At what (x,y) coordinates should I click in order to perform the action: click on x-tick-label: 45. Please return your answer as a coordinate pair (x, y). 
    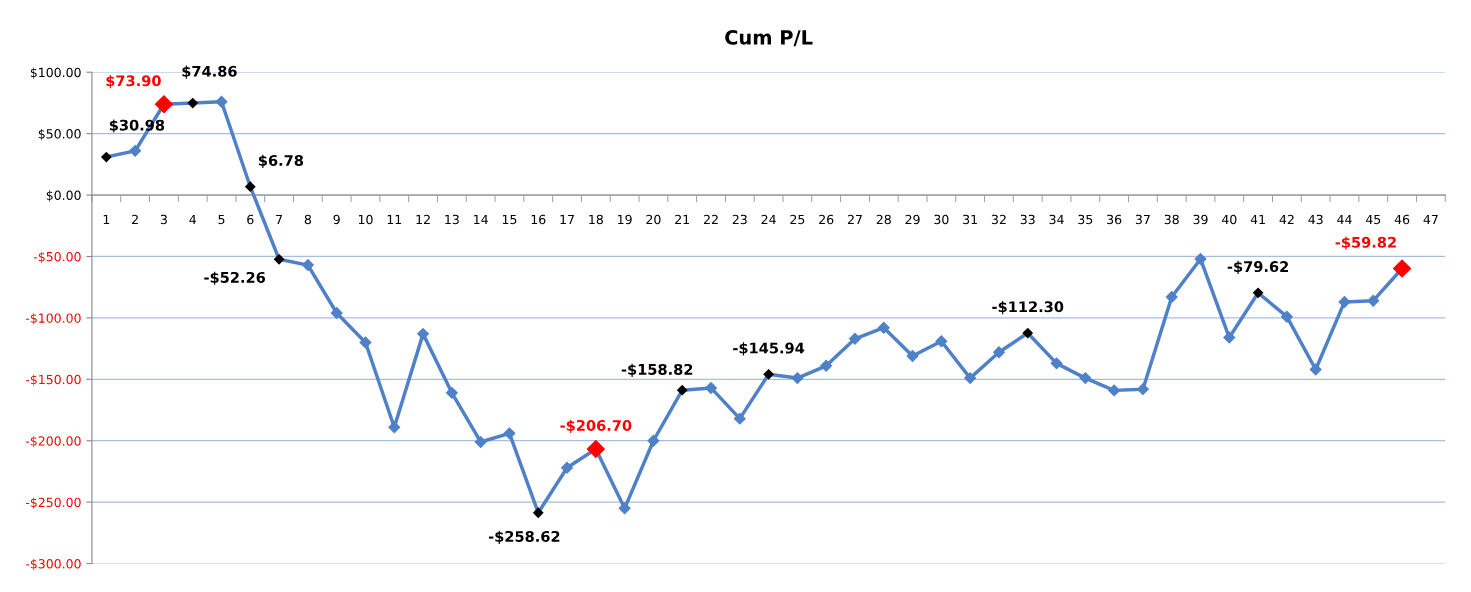
    Looking at the image, I should click on (1373, 219).